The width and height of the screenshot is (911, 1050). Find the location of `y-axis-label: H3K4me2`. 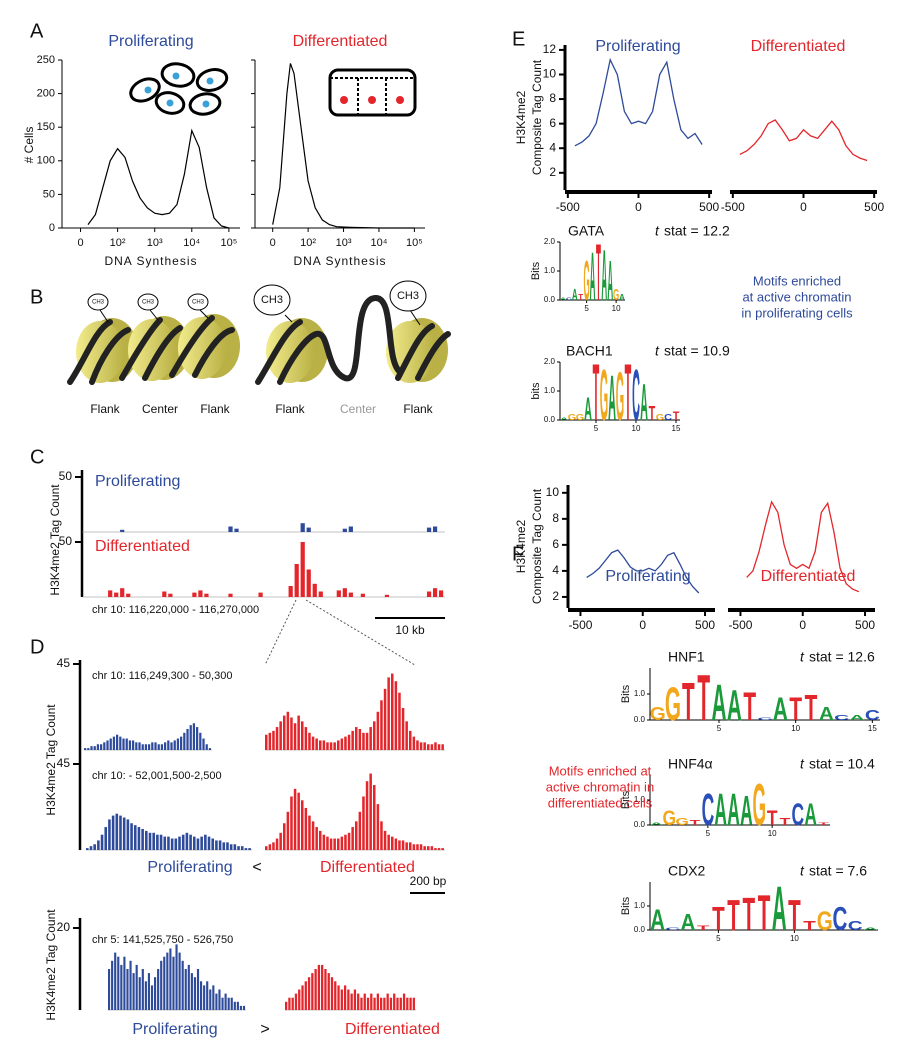

y-axis-label: H3K4me2 is located at coordinates (521, 118).